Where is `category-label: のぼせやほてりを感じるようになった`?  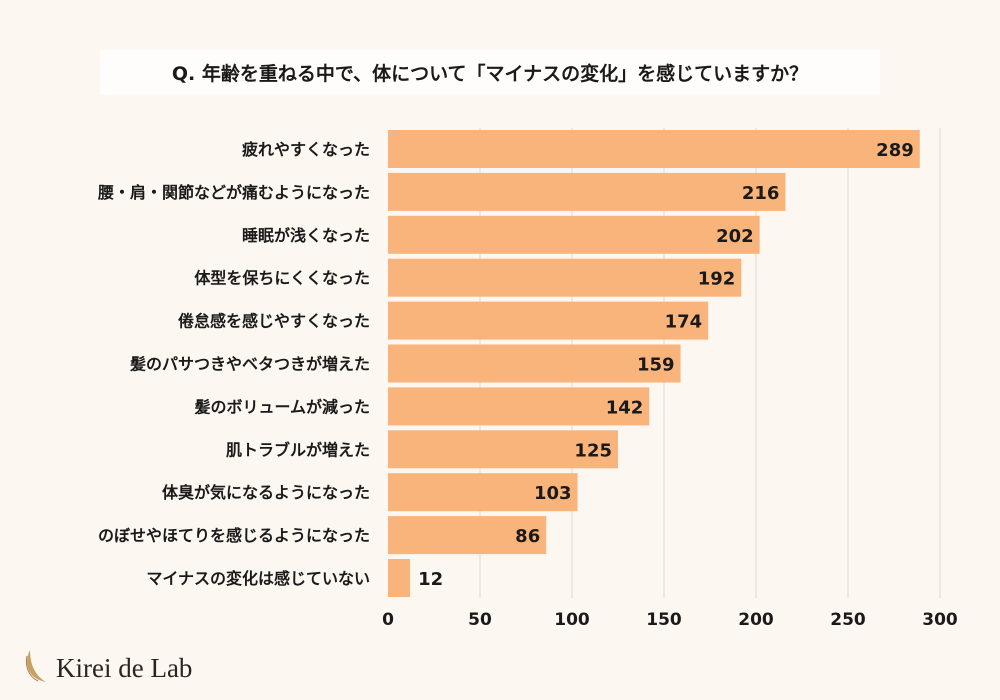
category-label: のぼせやほてりを感じるようになった is located at coordinates (234, 535).